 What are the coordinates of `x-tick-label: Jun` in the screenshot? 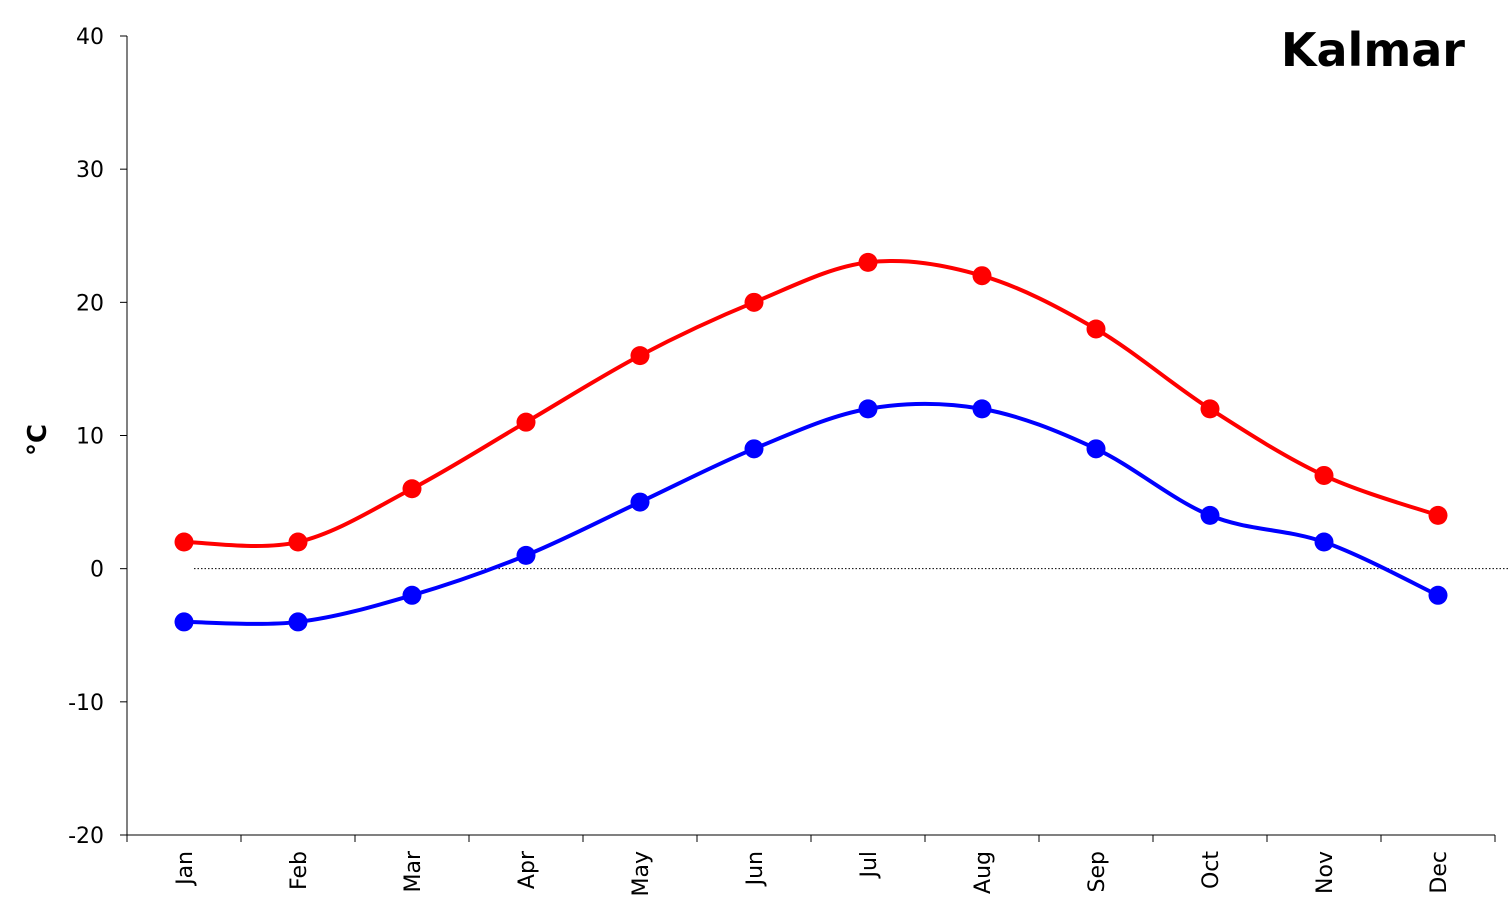 It's located at (755, 869).